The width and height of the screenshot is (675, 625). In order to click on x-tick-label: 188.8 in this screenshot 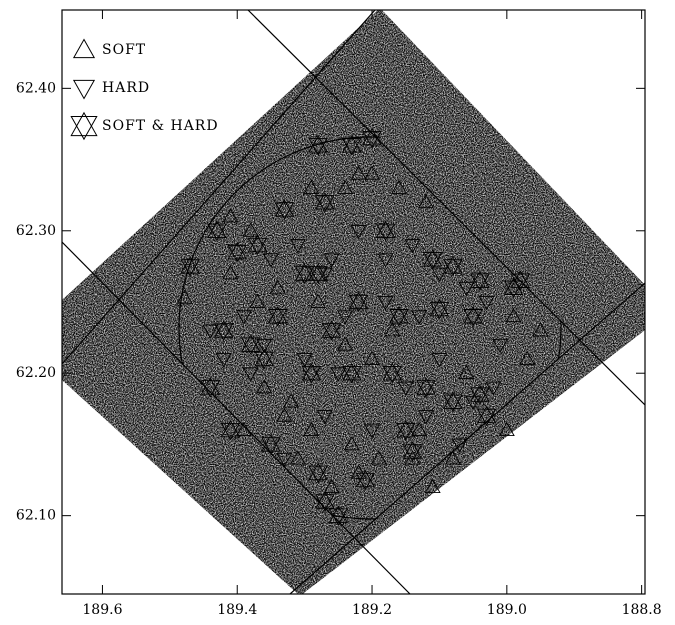, I will do `click(642, 610)`.